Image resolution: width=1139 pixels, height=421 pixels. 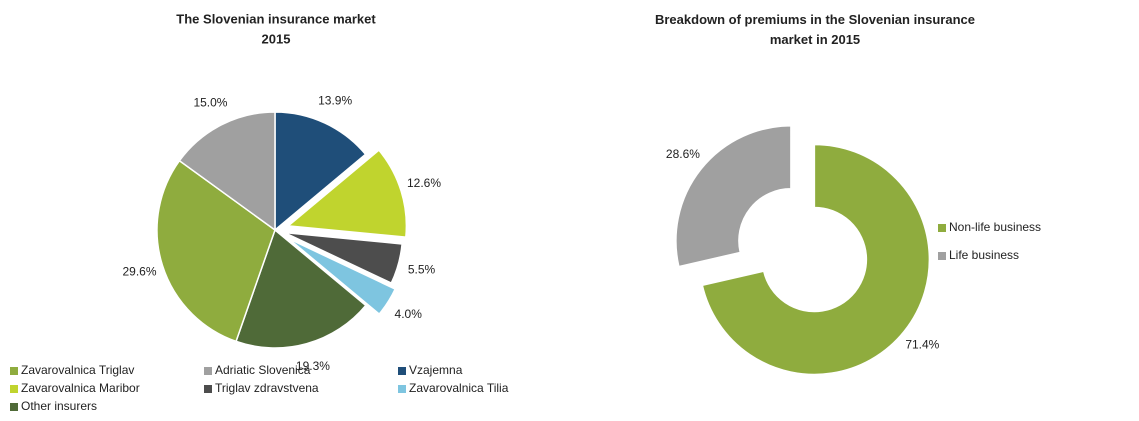 I want to click on data-label: 13.9%, so click(x=335, y=101).